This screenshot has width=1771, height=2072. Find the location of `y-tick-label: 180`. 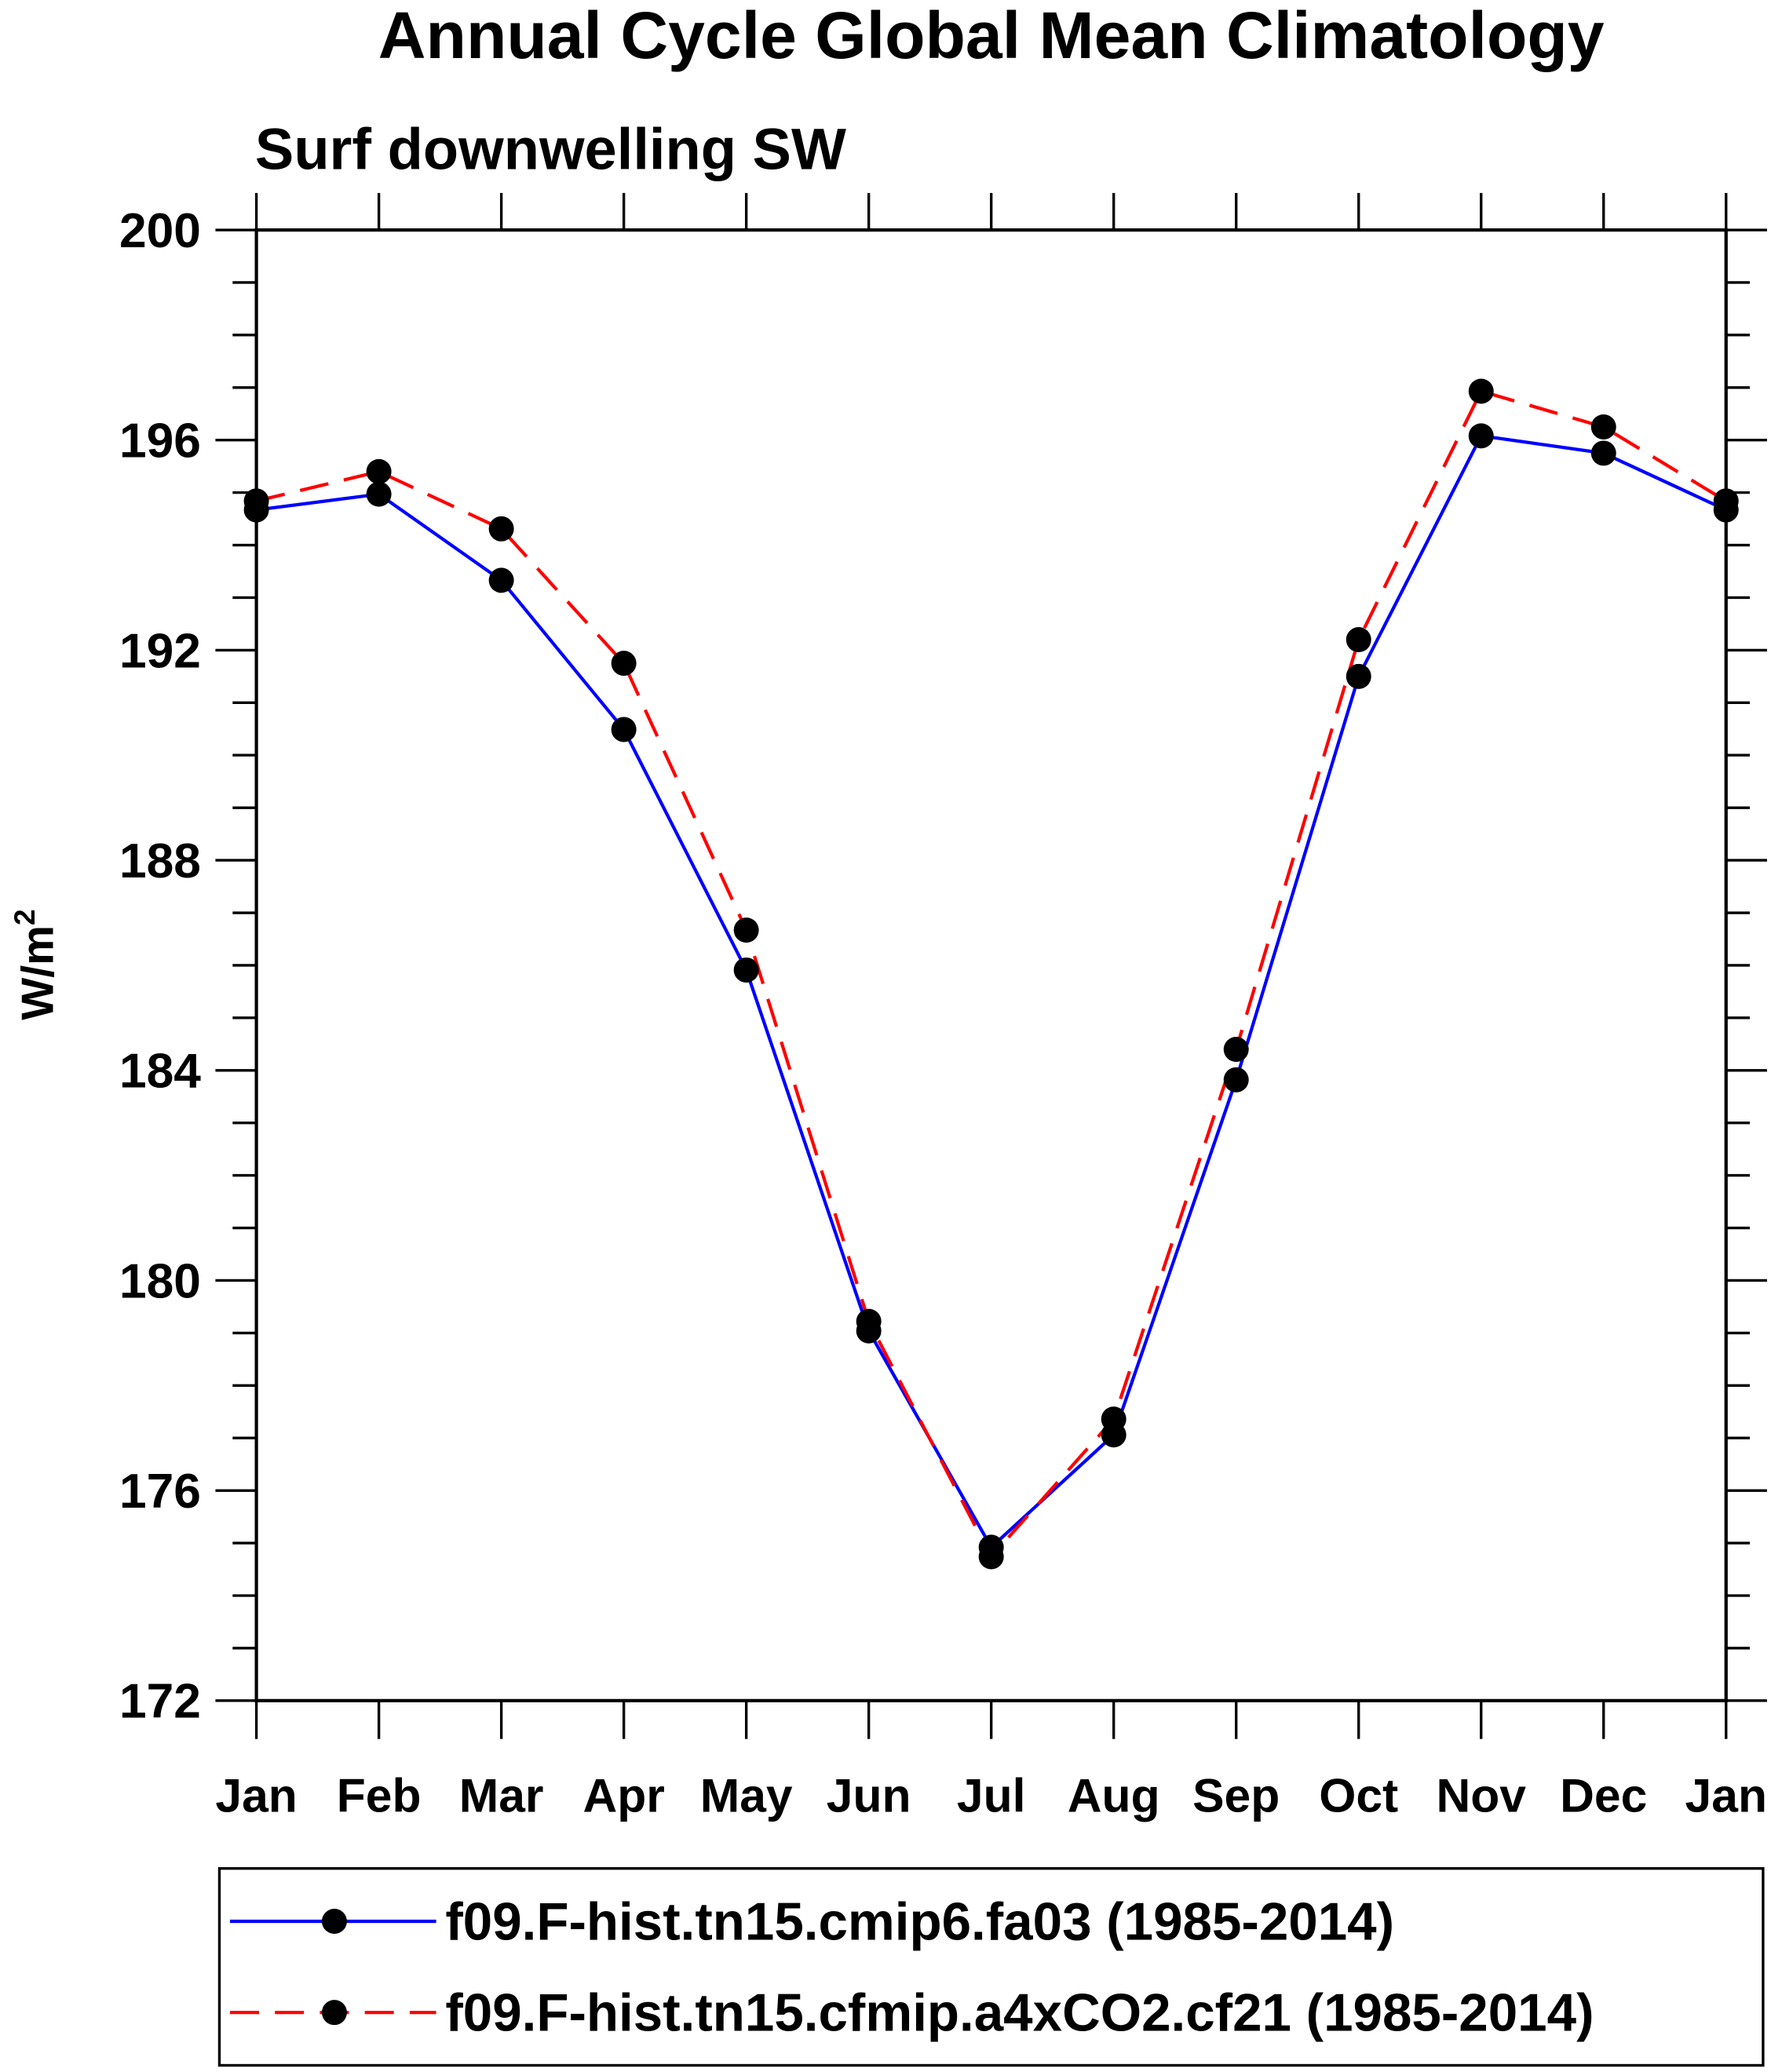

y-tick-label: 180 is located at coordinates (160, 1281).